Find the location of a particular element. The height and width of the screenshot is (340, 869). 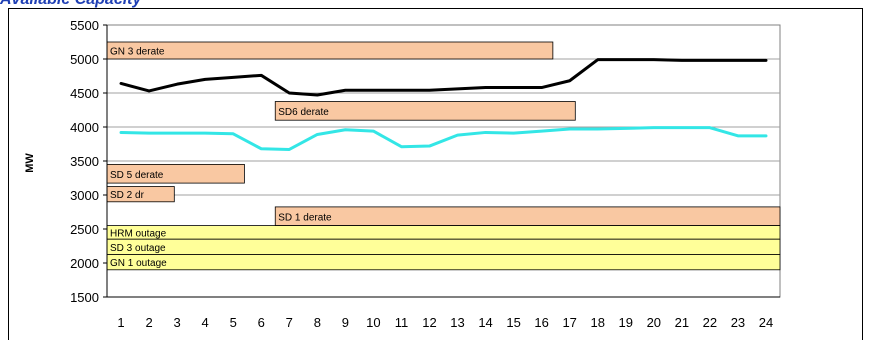

y-tick-label: 2000 is located at coordinates (84, 263).